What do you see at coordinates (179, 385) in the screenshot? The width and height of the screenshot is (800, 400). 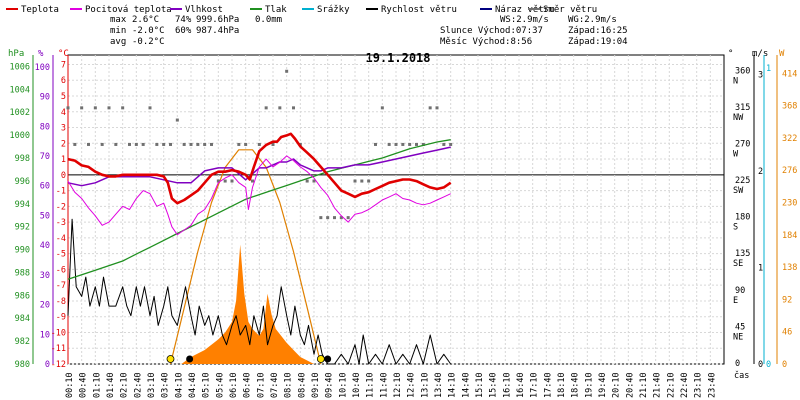 I see `x-tick: 04:10` at bounding box center [179, 385].